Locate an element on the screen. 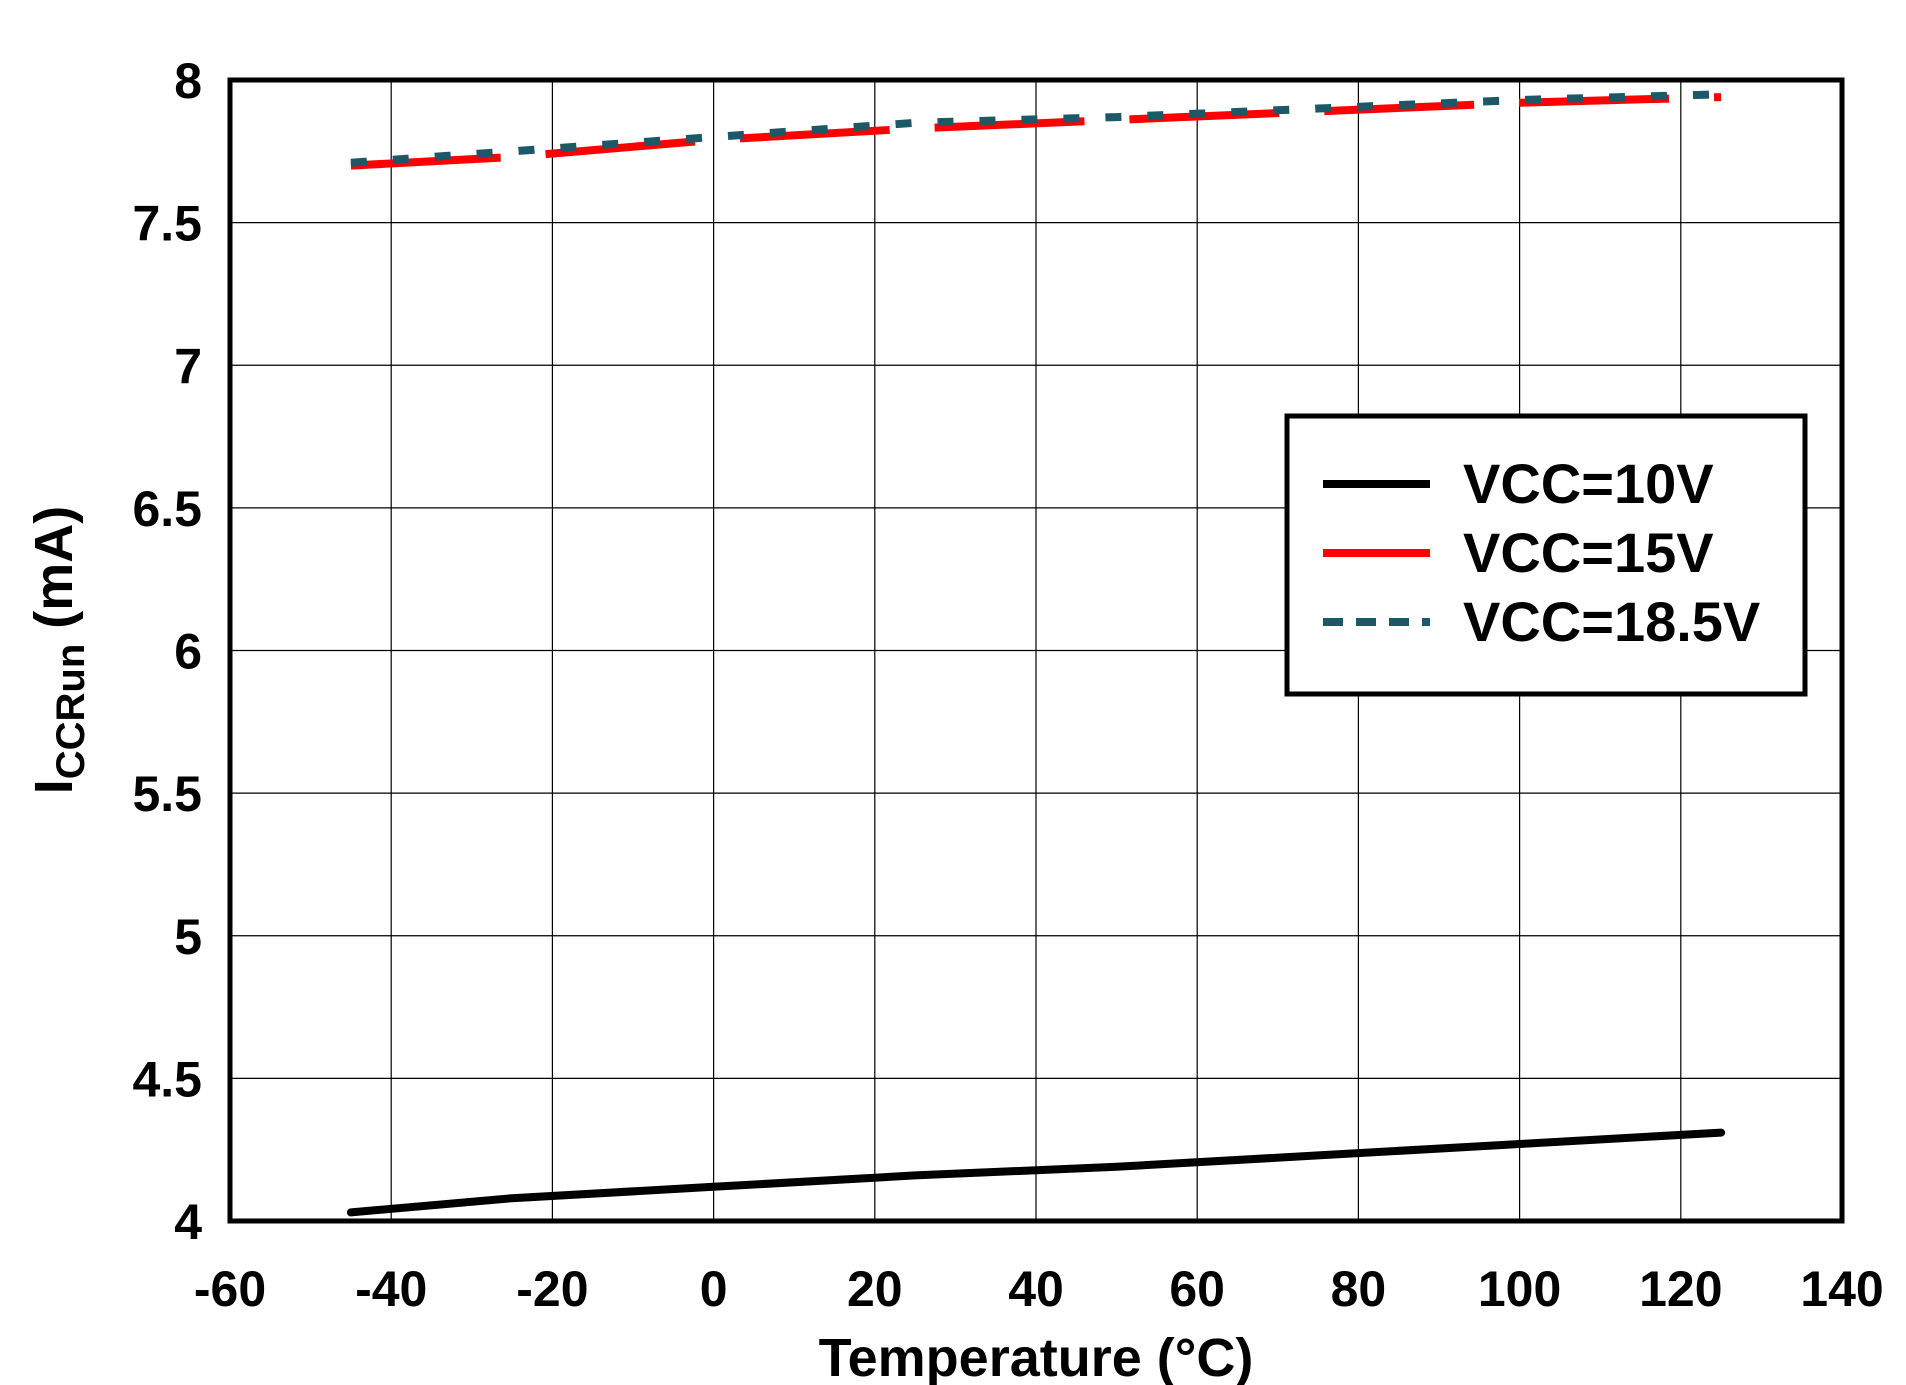 This screenshot has width=1906, height=1385. y-axis-title: ICCRun (mA) is located at coordinates (58, 650).